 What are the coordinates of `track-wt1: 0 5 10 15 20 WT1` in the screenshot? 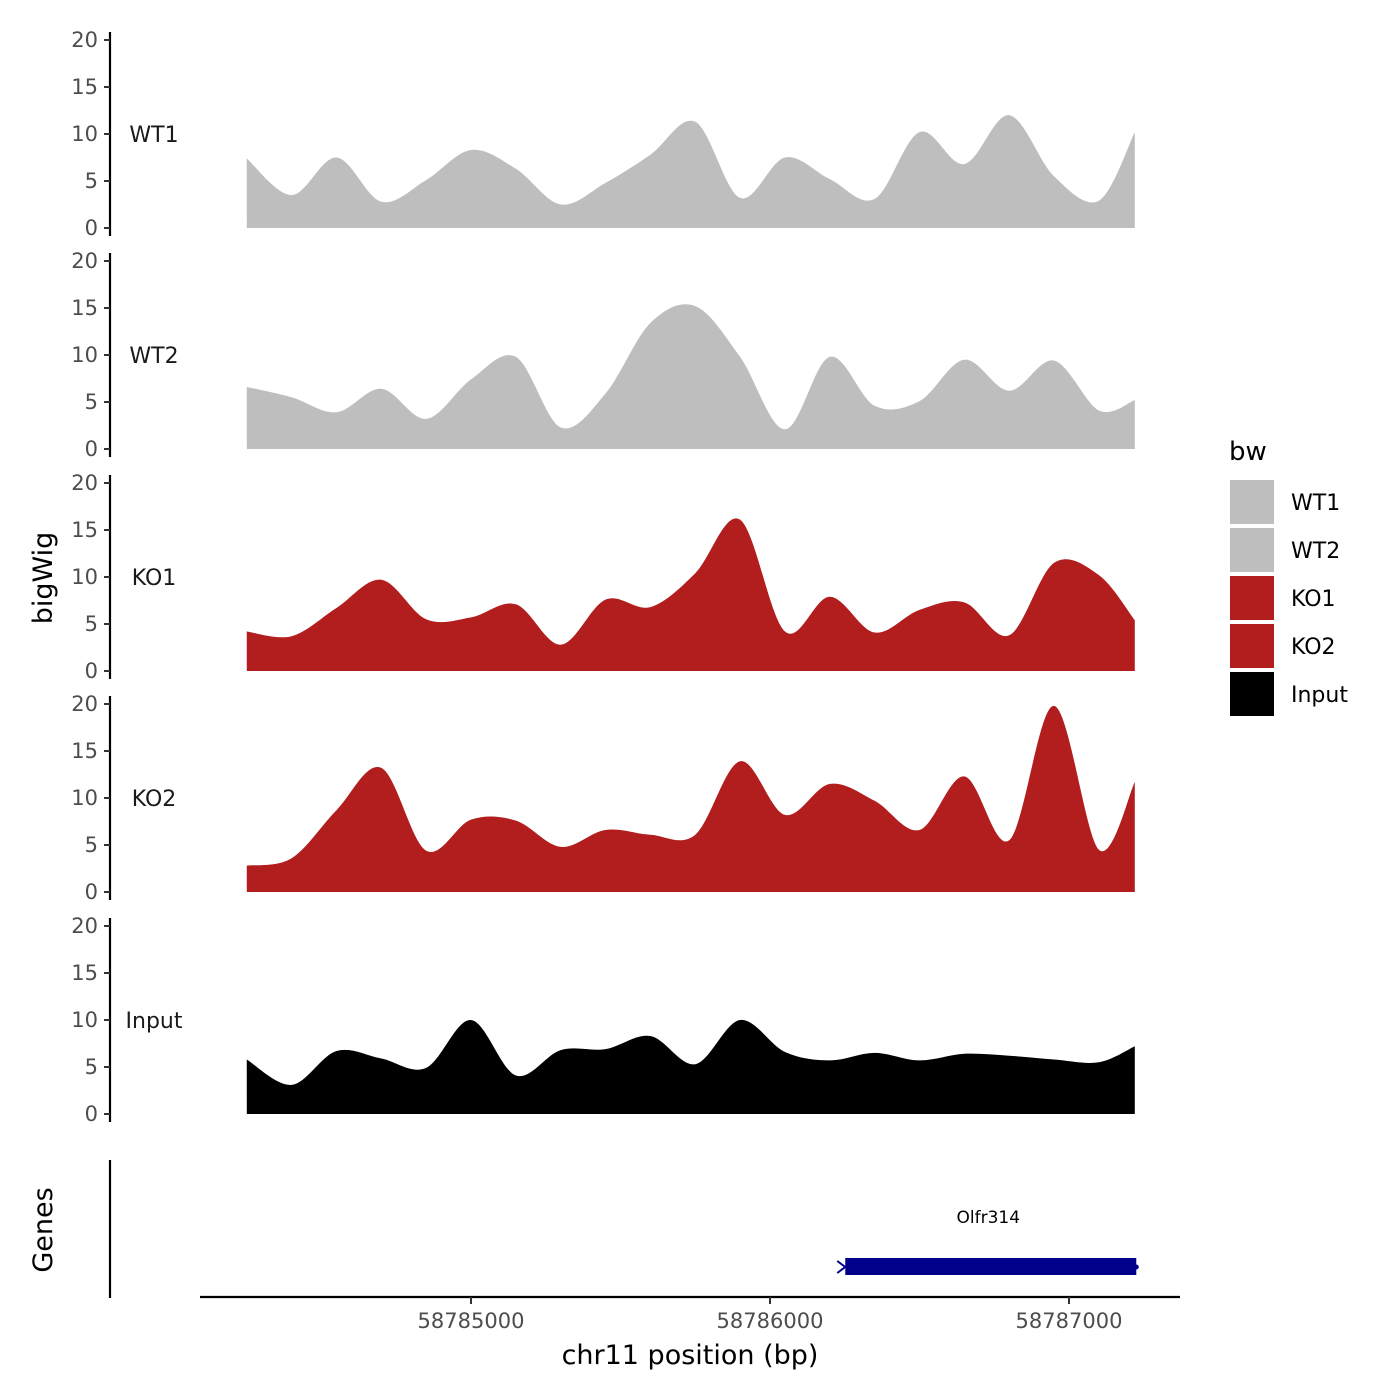 It's located at (603, 134).